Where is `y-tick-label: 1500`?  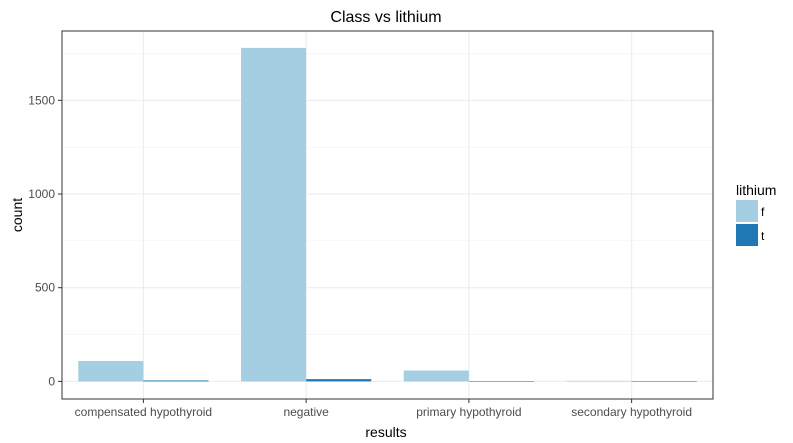 y-tick-label: 1500 is located at coordinates (41, 100).